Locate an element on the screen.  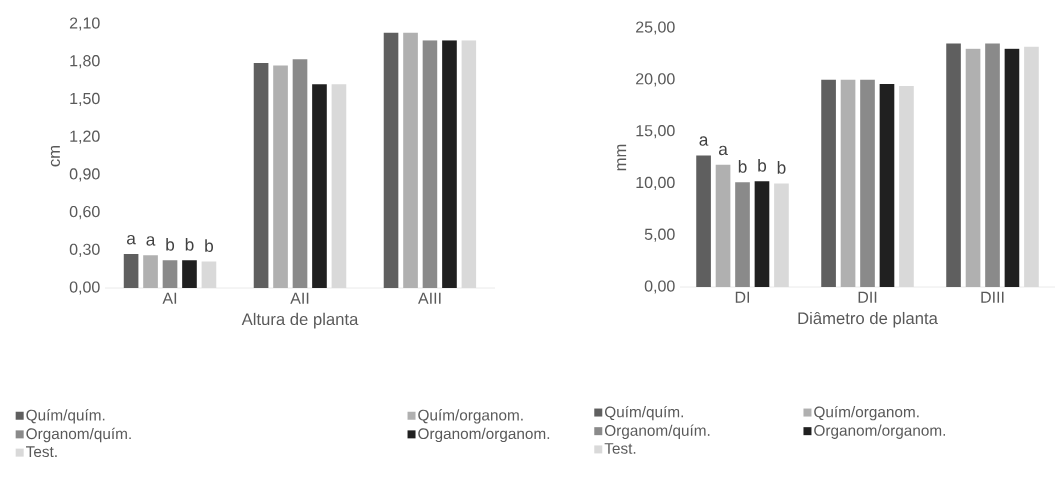
y-tick-label: 20,00 is located at coordinates (655, 80).